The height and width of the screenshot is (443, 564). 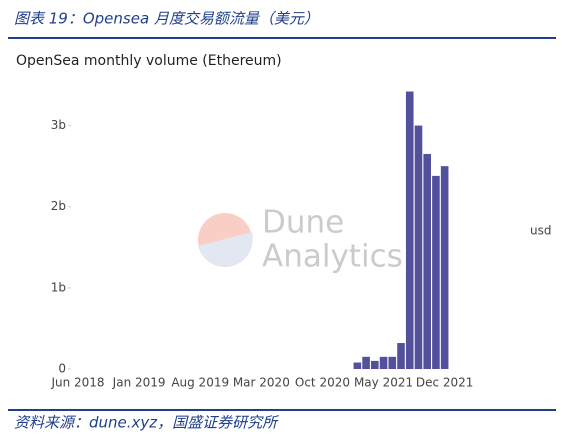 What do you see at coordinates (58, 125) in the screenshot?
I see `y-tick-label: 3b` at bounding box center [58, 125].